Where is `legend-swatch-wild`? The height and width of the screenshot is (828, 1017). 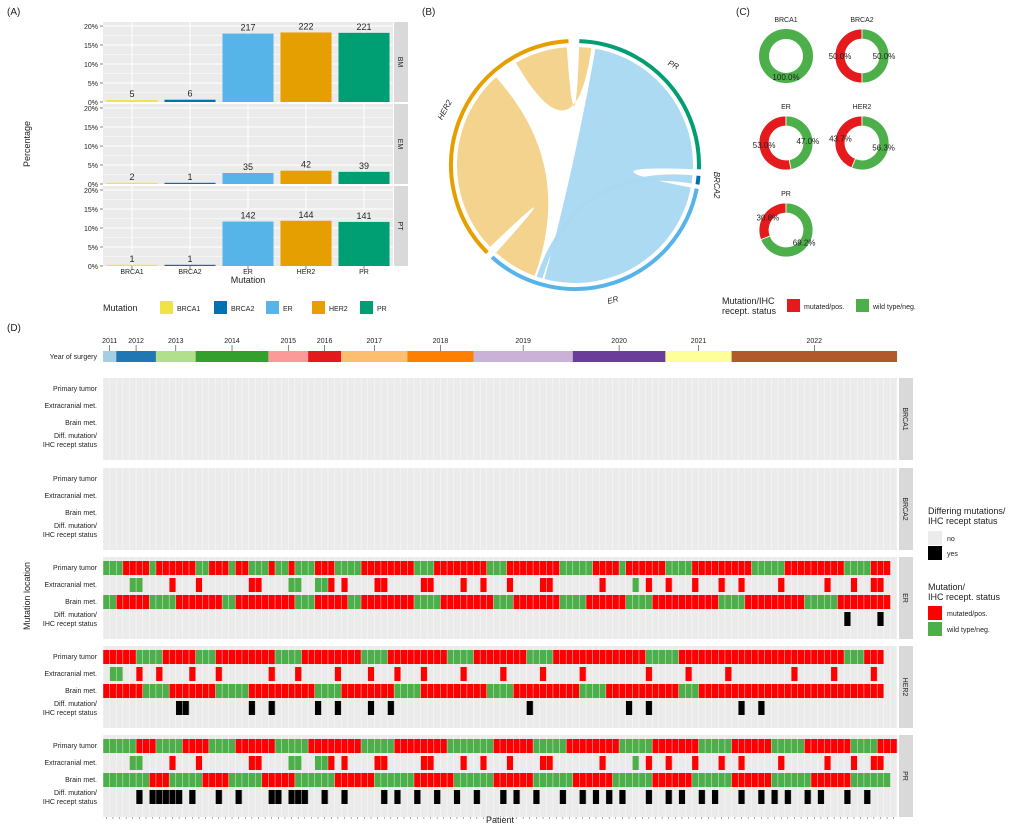
legend-swatch-wild is located at coordinates (935, 629).